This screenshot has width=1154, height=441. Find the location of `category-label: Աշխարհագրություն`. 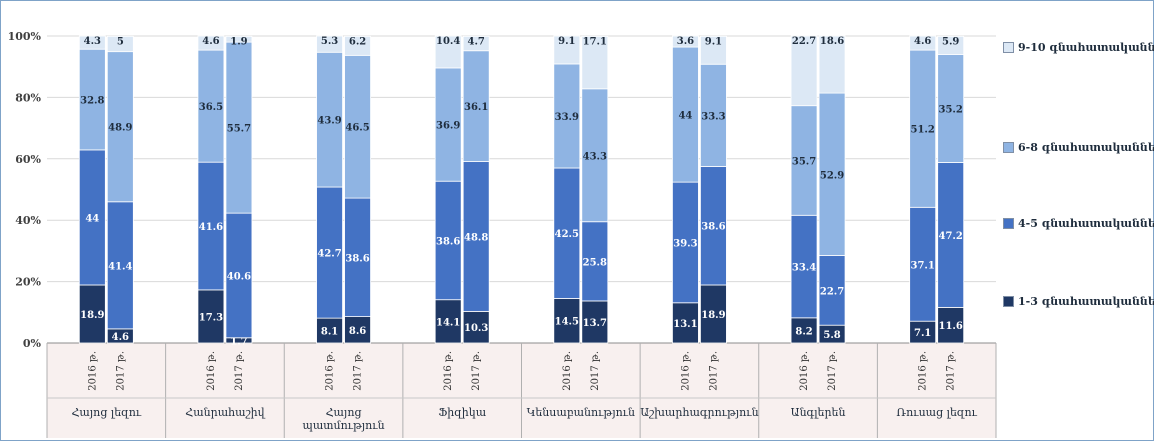

category-label: Աշխարհագրություն is located at coordinates (699, 412).